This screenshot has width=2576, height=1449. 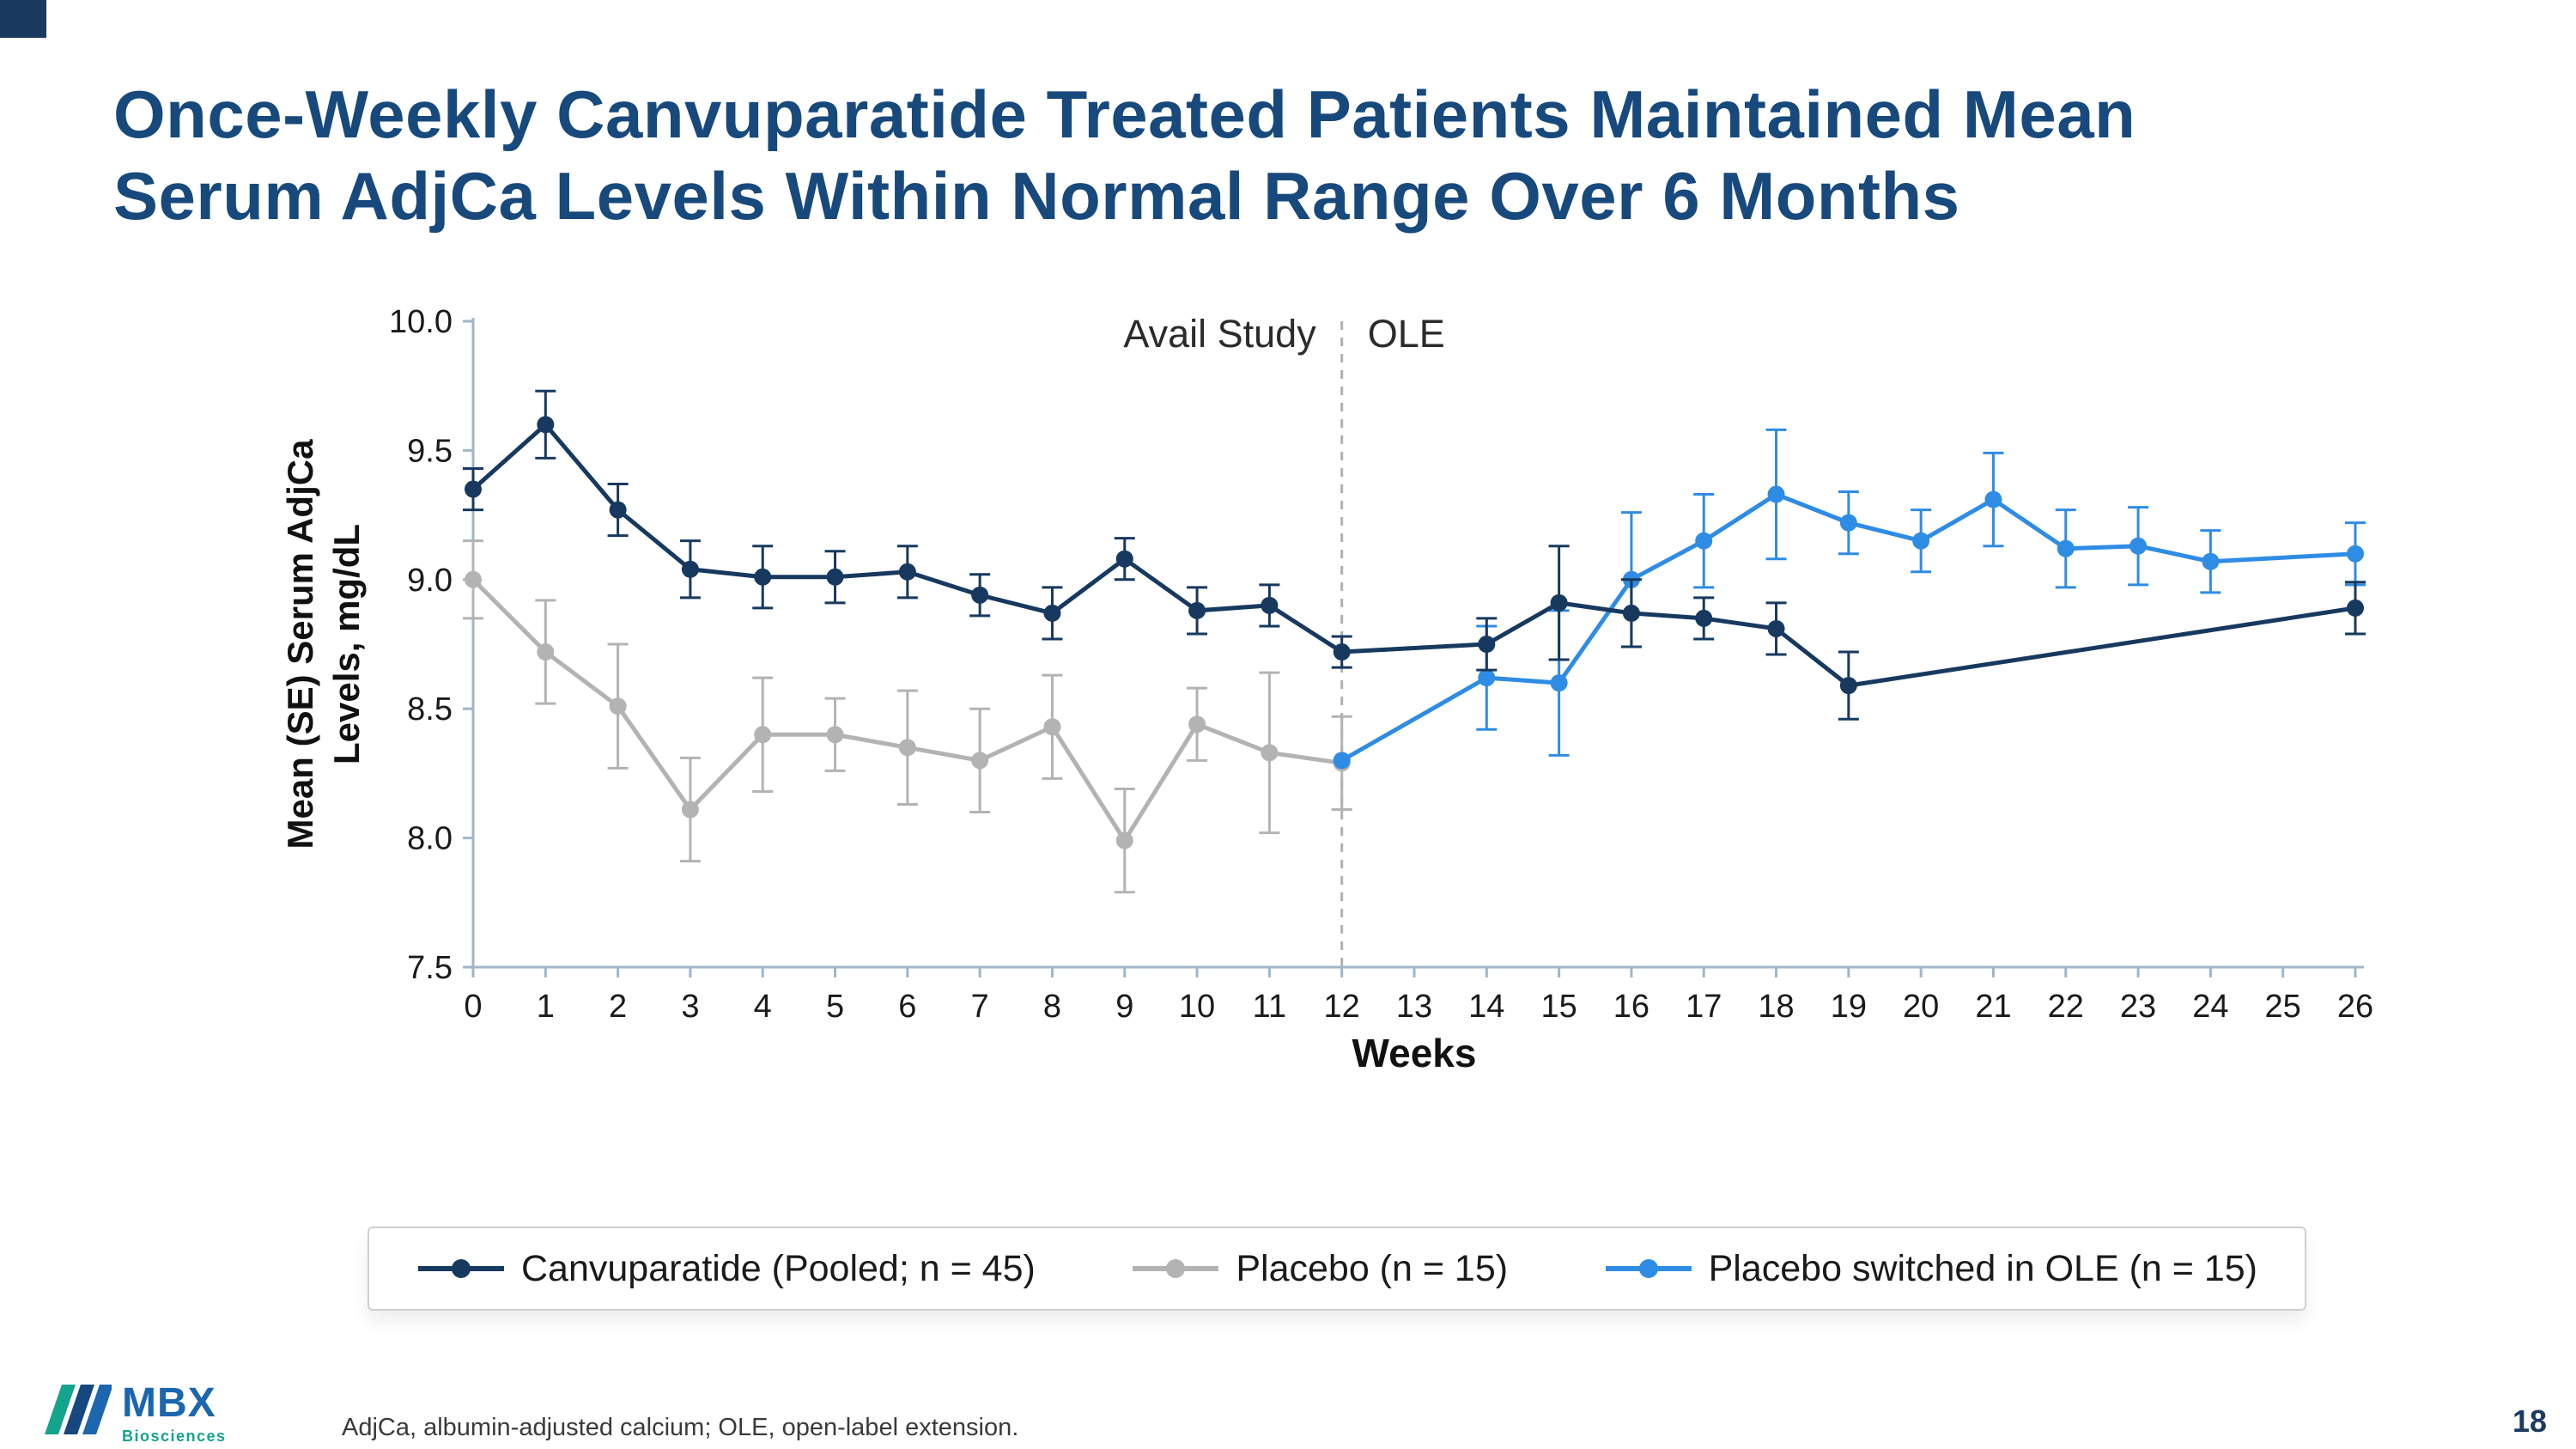 What do you see at coordinates (1776, 1007) in the screenshot?
I see `x-tick-label: 18` at bounding box center [1776, 1007].